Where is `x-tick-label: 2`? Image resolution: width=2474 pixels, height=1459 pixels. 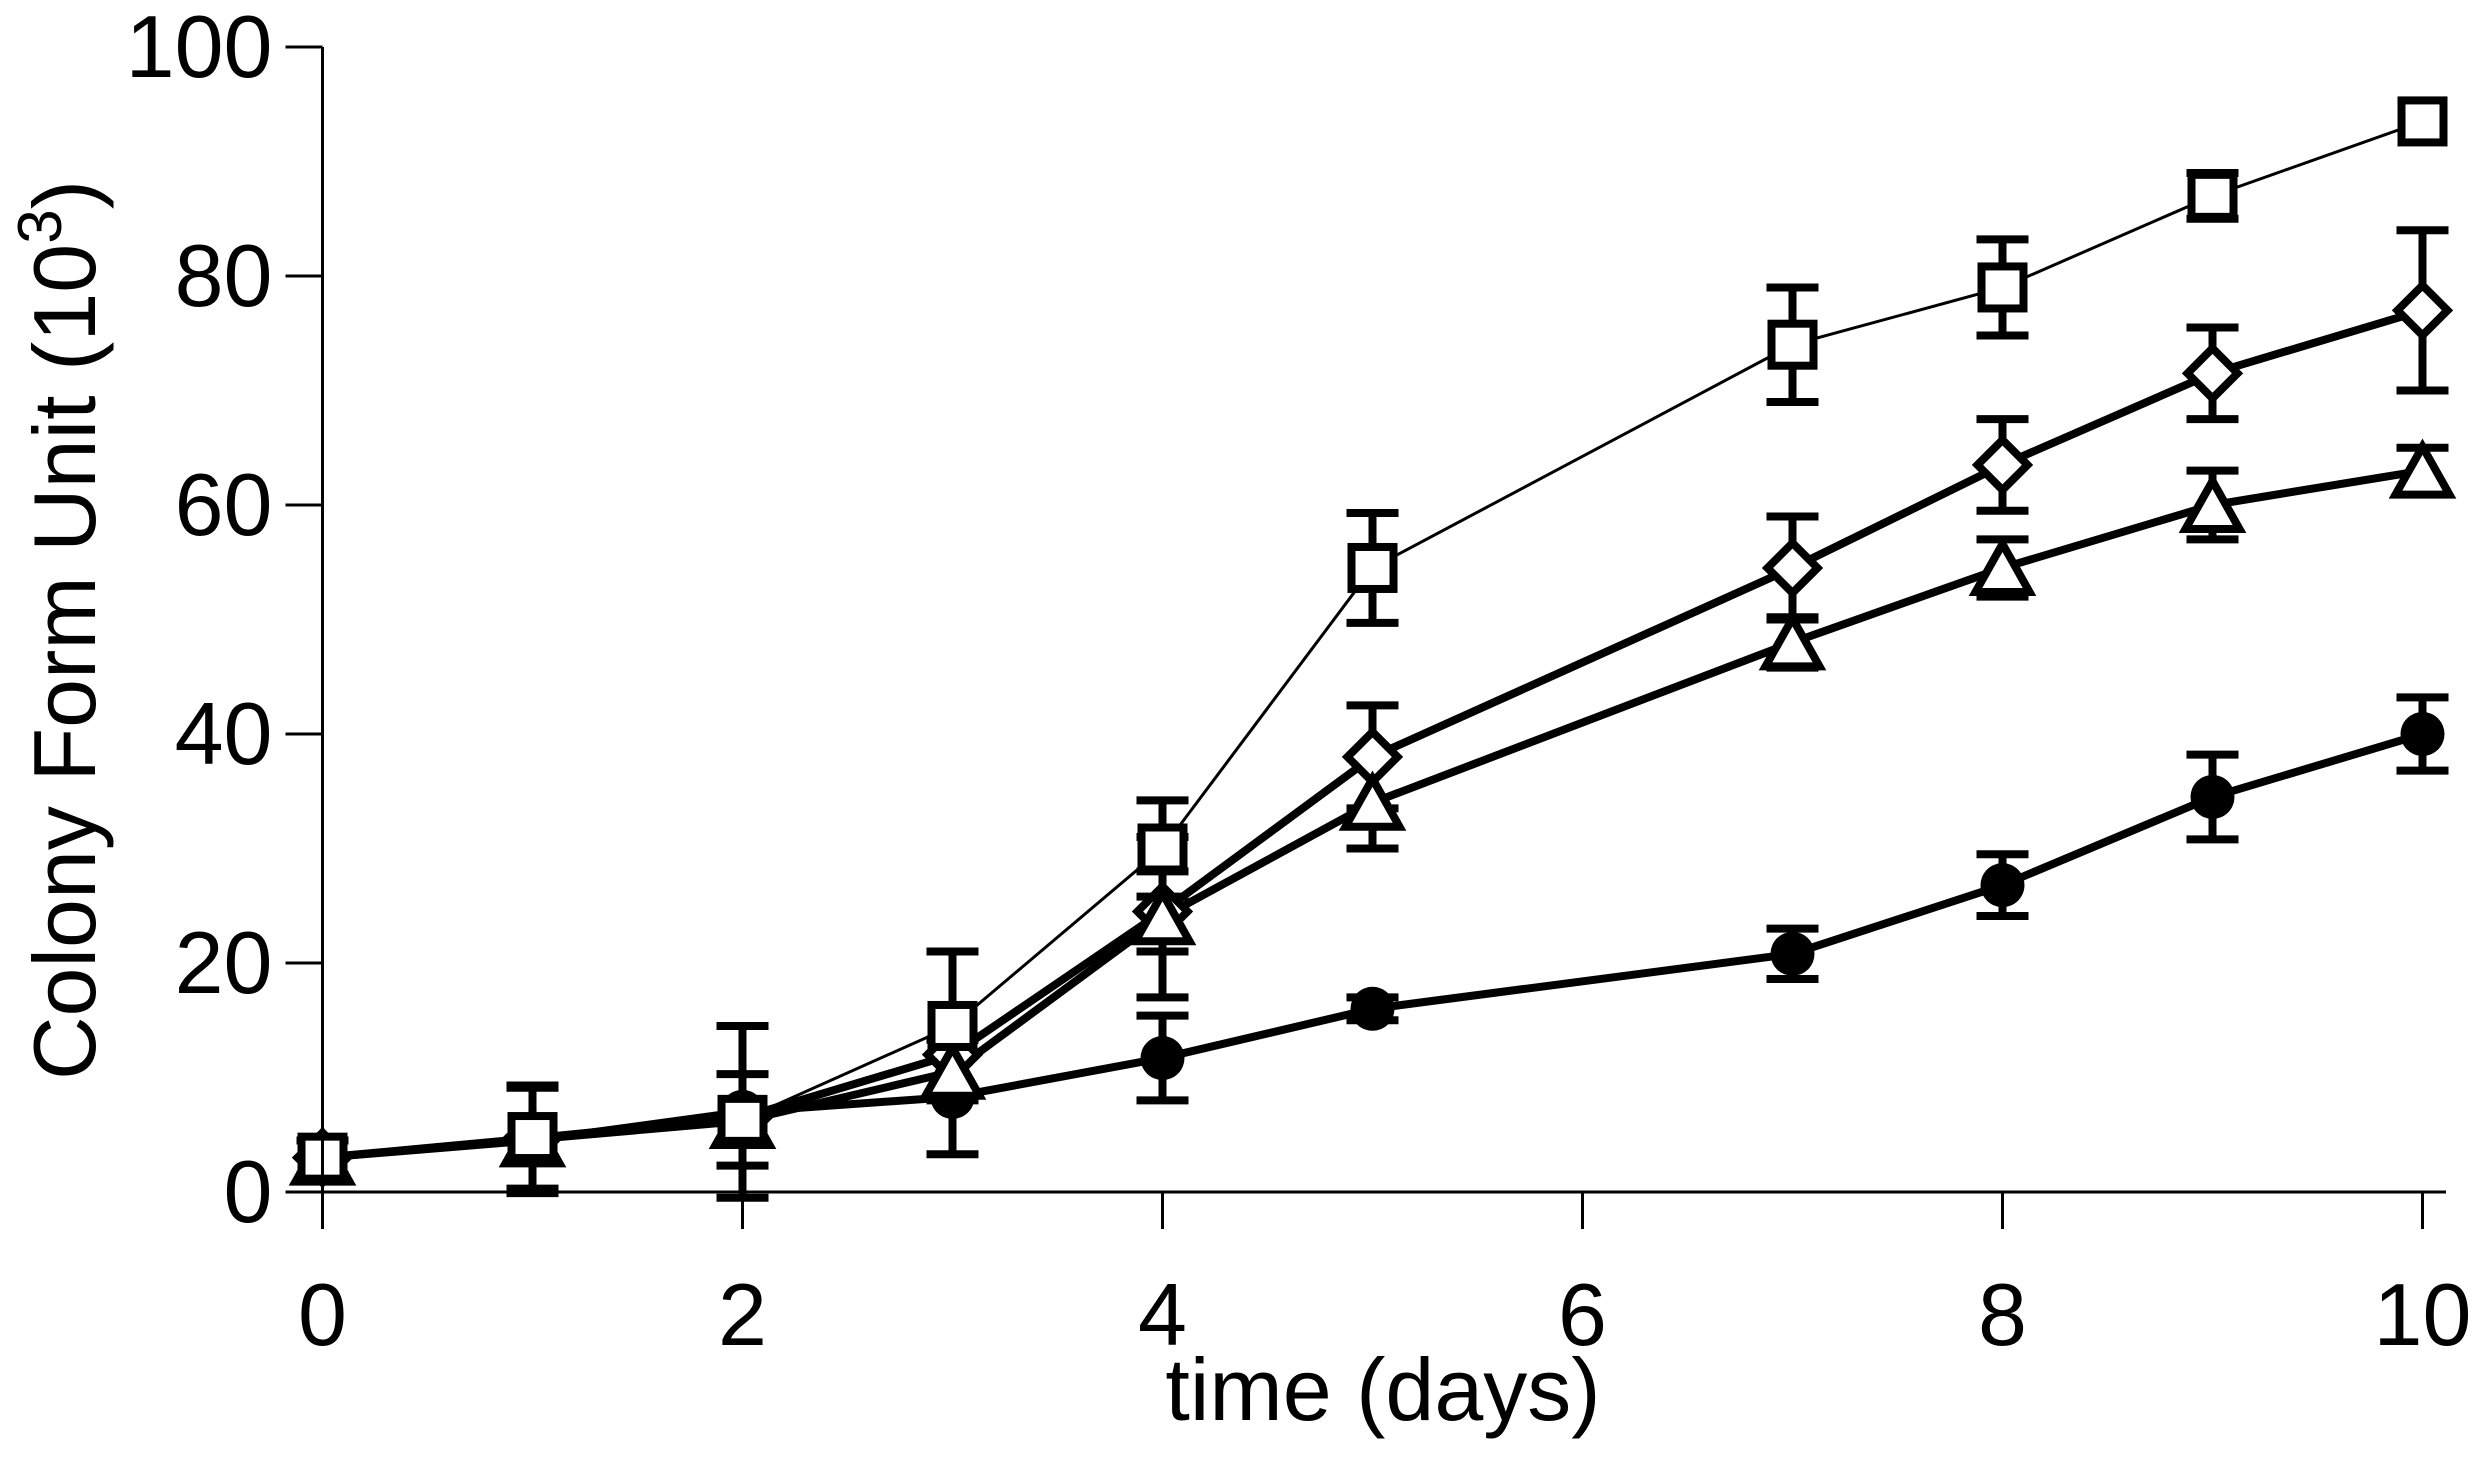 x-tick-label: 2 is located at coordinates (742, 1314).